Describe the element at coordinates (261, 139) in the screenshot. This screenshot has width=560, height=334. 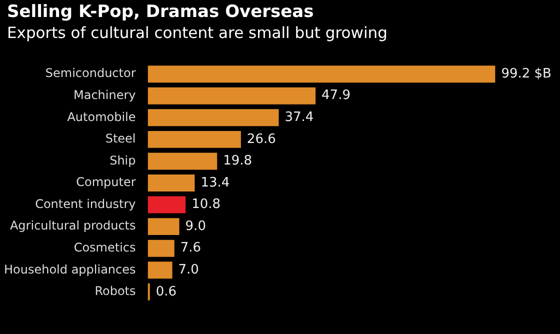
I see `data-label: 26.6` at that location.